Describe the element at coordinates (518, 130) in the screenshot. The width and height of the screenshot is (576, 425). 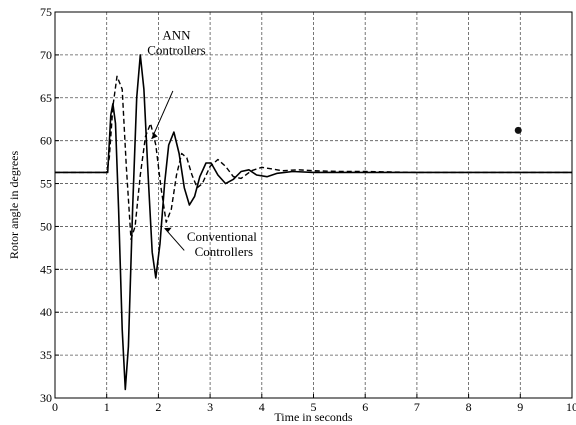
I see `stray-mark` at that location.